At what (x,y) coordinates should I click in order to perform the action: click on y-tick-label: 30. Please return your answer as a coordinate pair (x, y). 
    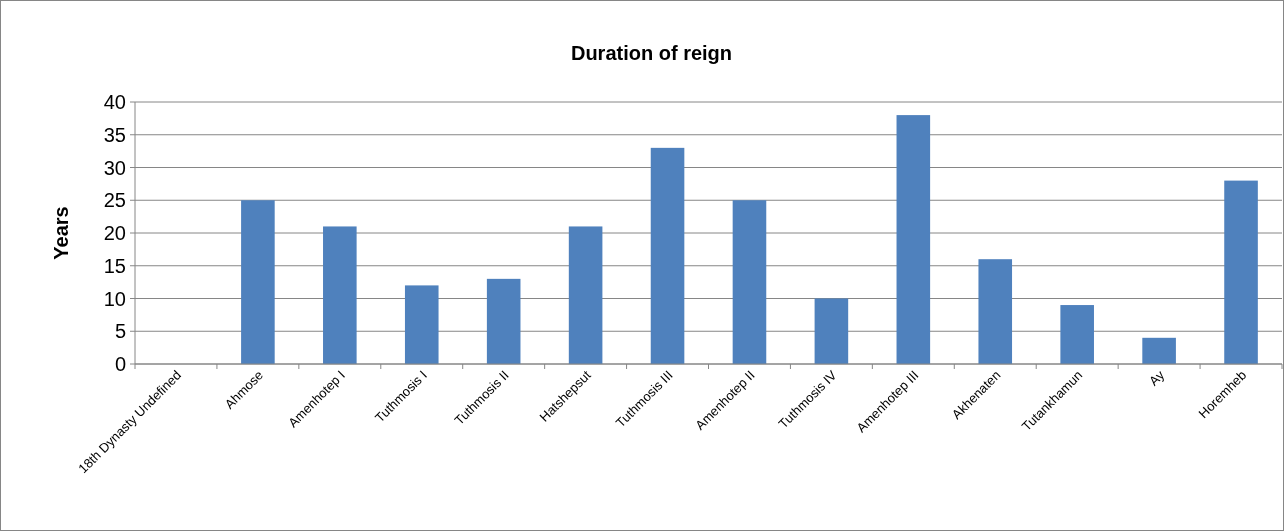
    Looking at the image, I should click on (114, 167).